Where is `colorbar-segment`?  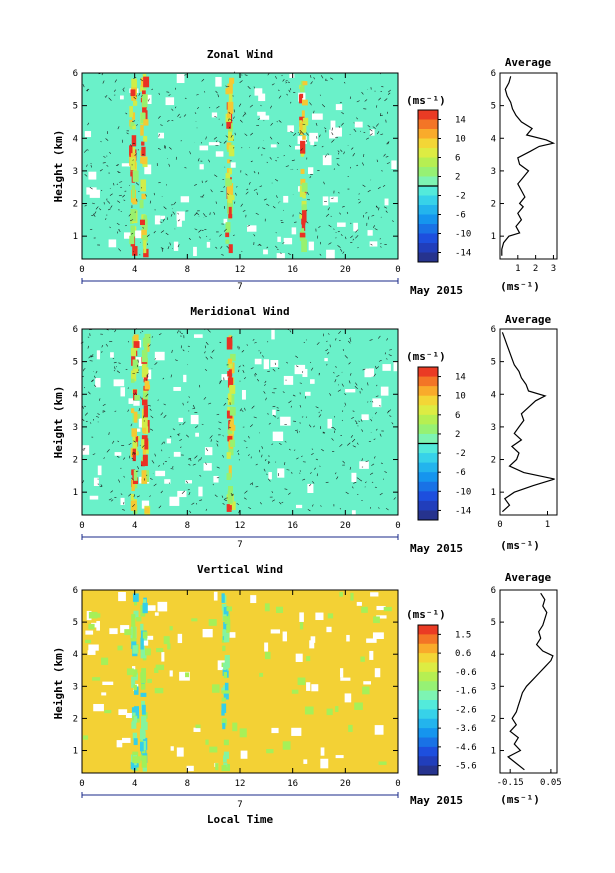
colorbar-segment is located at coordinates (428, 714).